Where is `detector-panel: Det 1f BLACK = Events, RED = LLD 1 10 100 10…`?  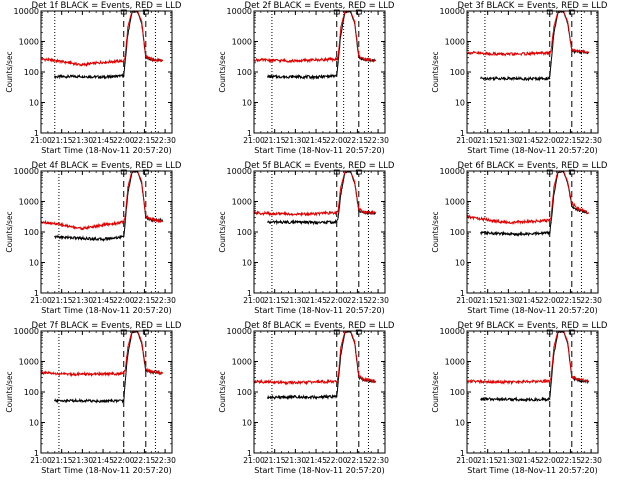 detector-panel: Det 1f BLACK = Events, RED = LLD 1 10 100 10… is located at coordinates (93, 78).